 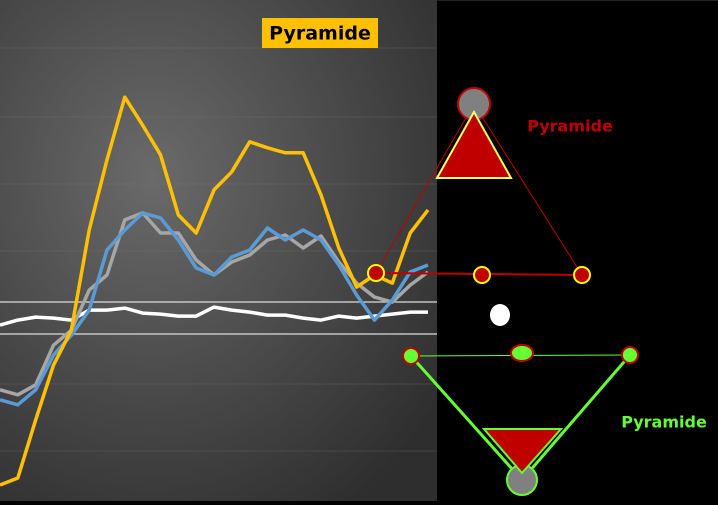 I want to click on series-line, so click(x=214, y=316).